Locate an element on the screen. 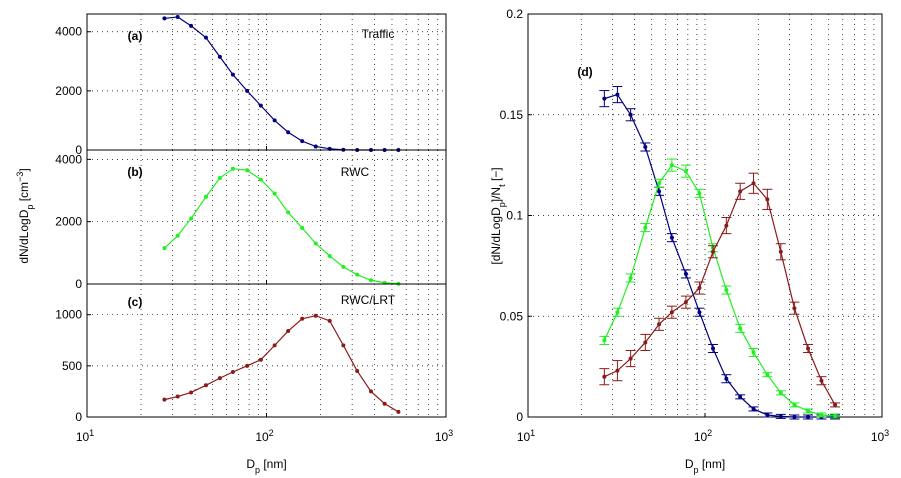  label-part: t is located at coordinates (502, 185).